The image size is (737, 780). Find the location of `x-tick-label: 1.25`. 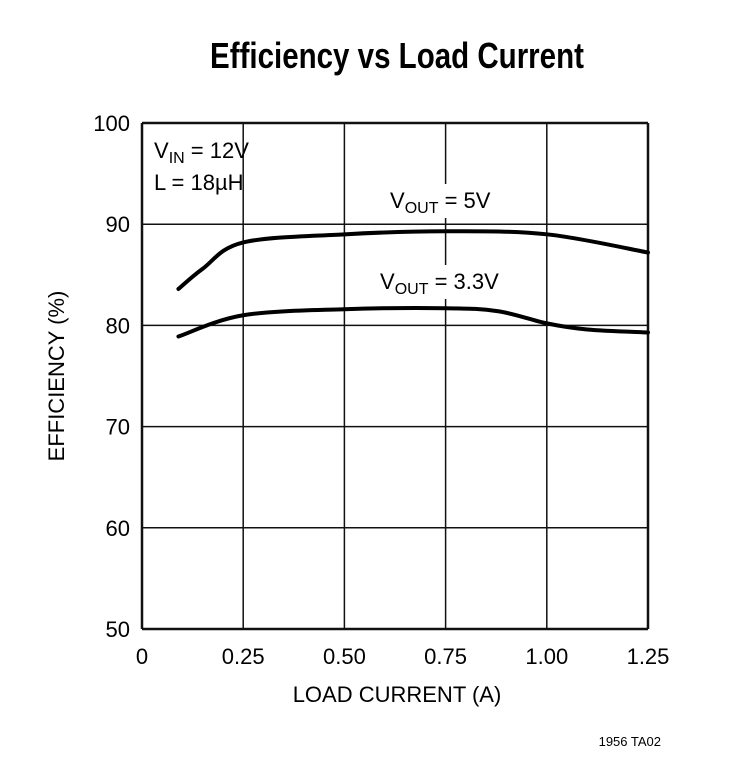

x-tick-label: 1.25 is located at coordinates (648, 656).